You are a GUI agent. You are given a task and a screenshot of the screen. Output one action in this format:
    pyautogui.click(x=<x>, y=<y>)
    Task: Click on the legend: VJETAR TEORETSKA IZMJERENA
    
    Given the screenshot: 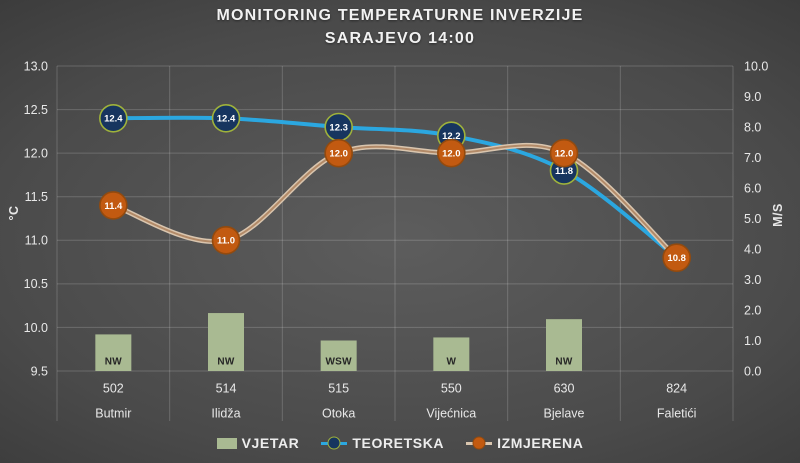 What is the action you would take?
    pyautogui.click(x=400, y=443)
    